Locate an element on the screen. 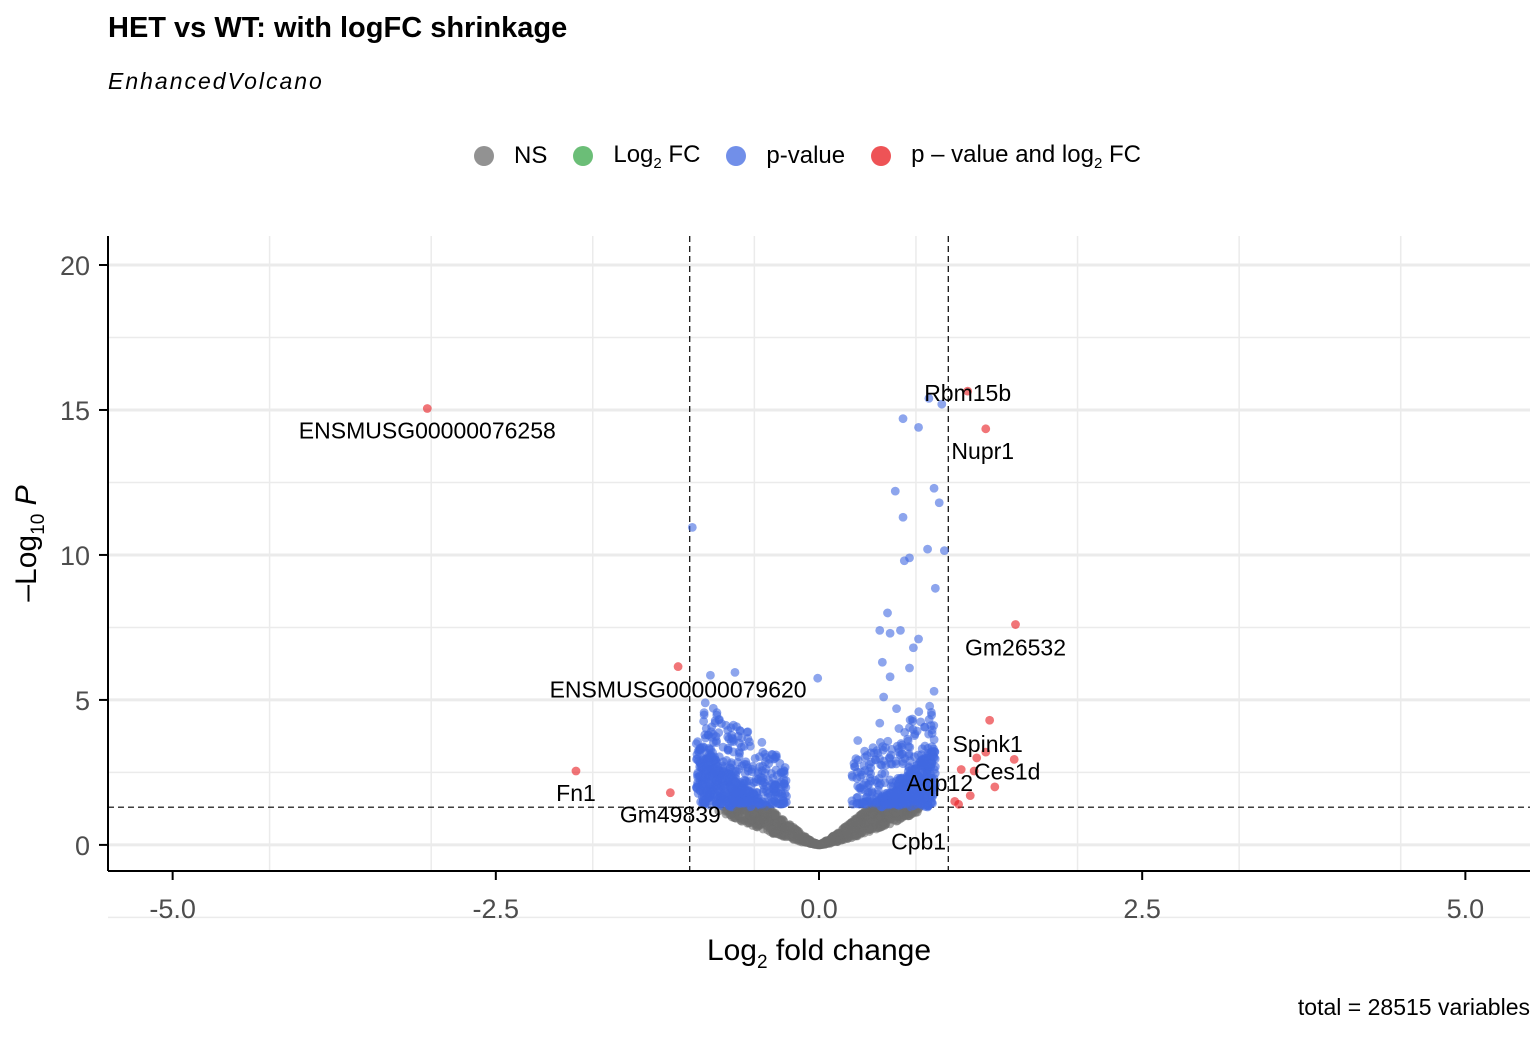 Image resolution: width=1540 pixels, height=1041 pixels. caption: total = 28515 variables is located at coordinates (1413, 1007).